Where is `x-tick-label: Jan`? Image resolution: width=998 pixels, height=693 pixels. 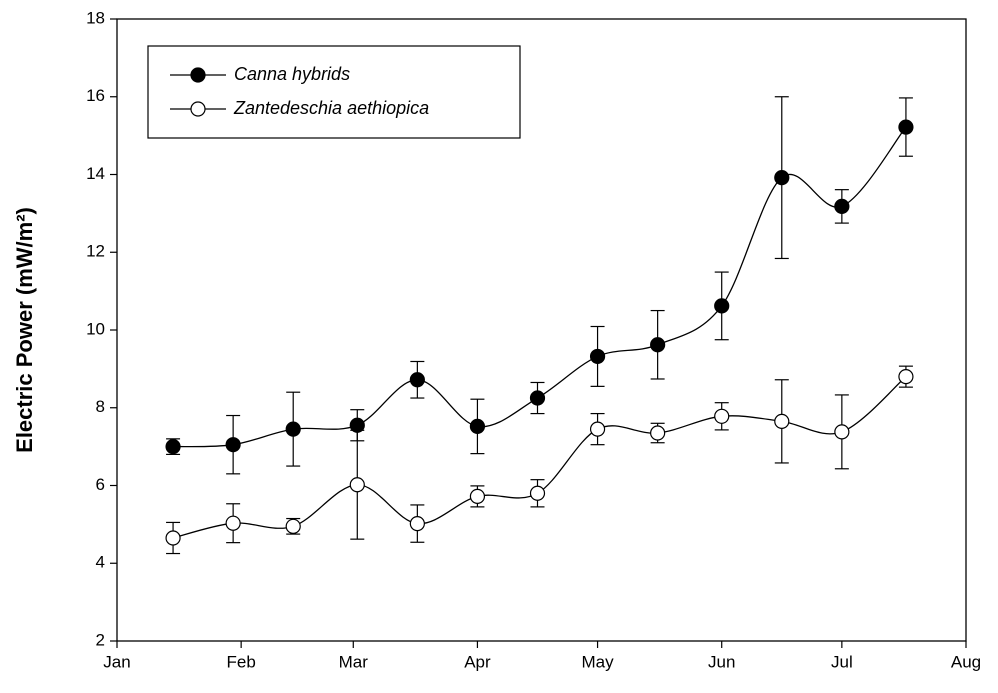
x-tick-label: Jan is located at coordinates (116, 661).